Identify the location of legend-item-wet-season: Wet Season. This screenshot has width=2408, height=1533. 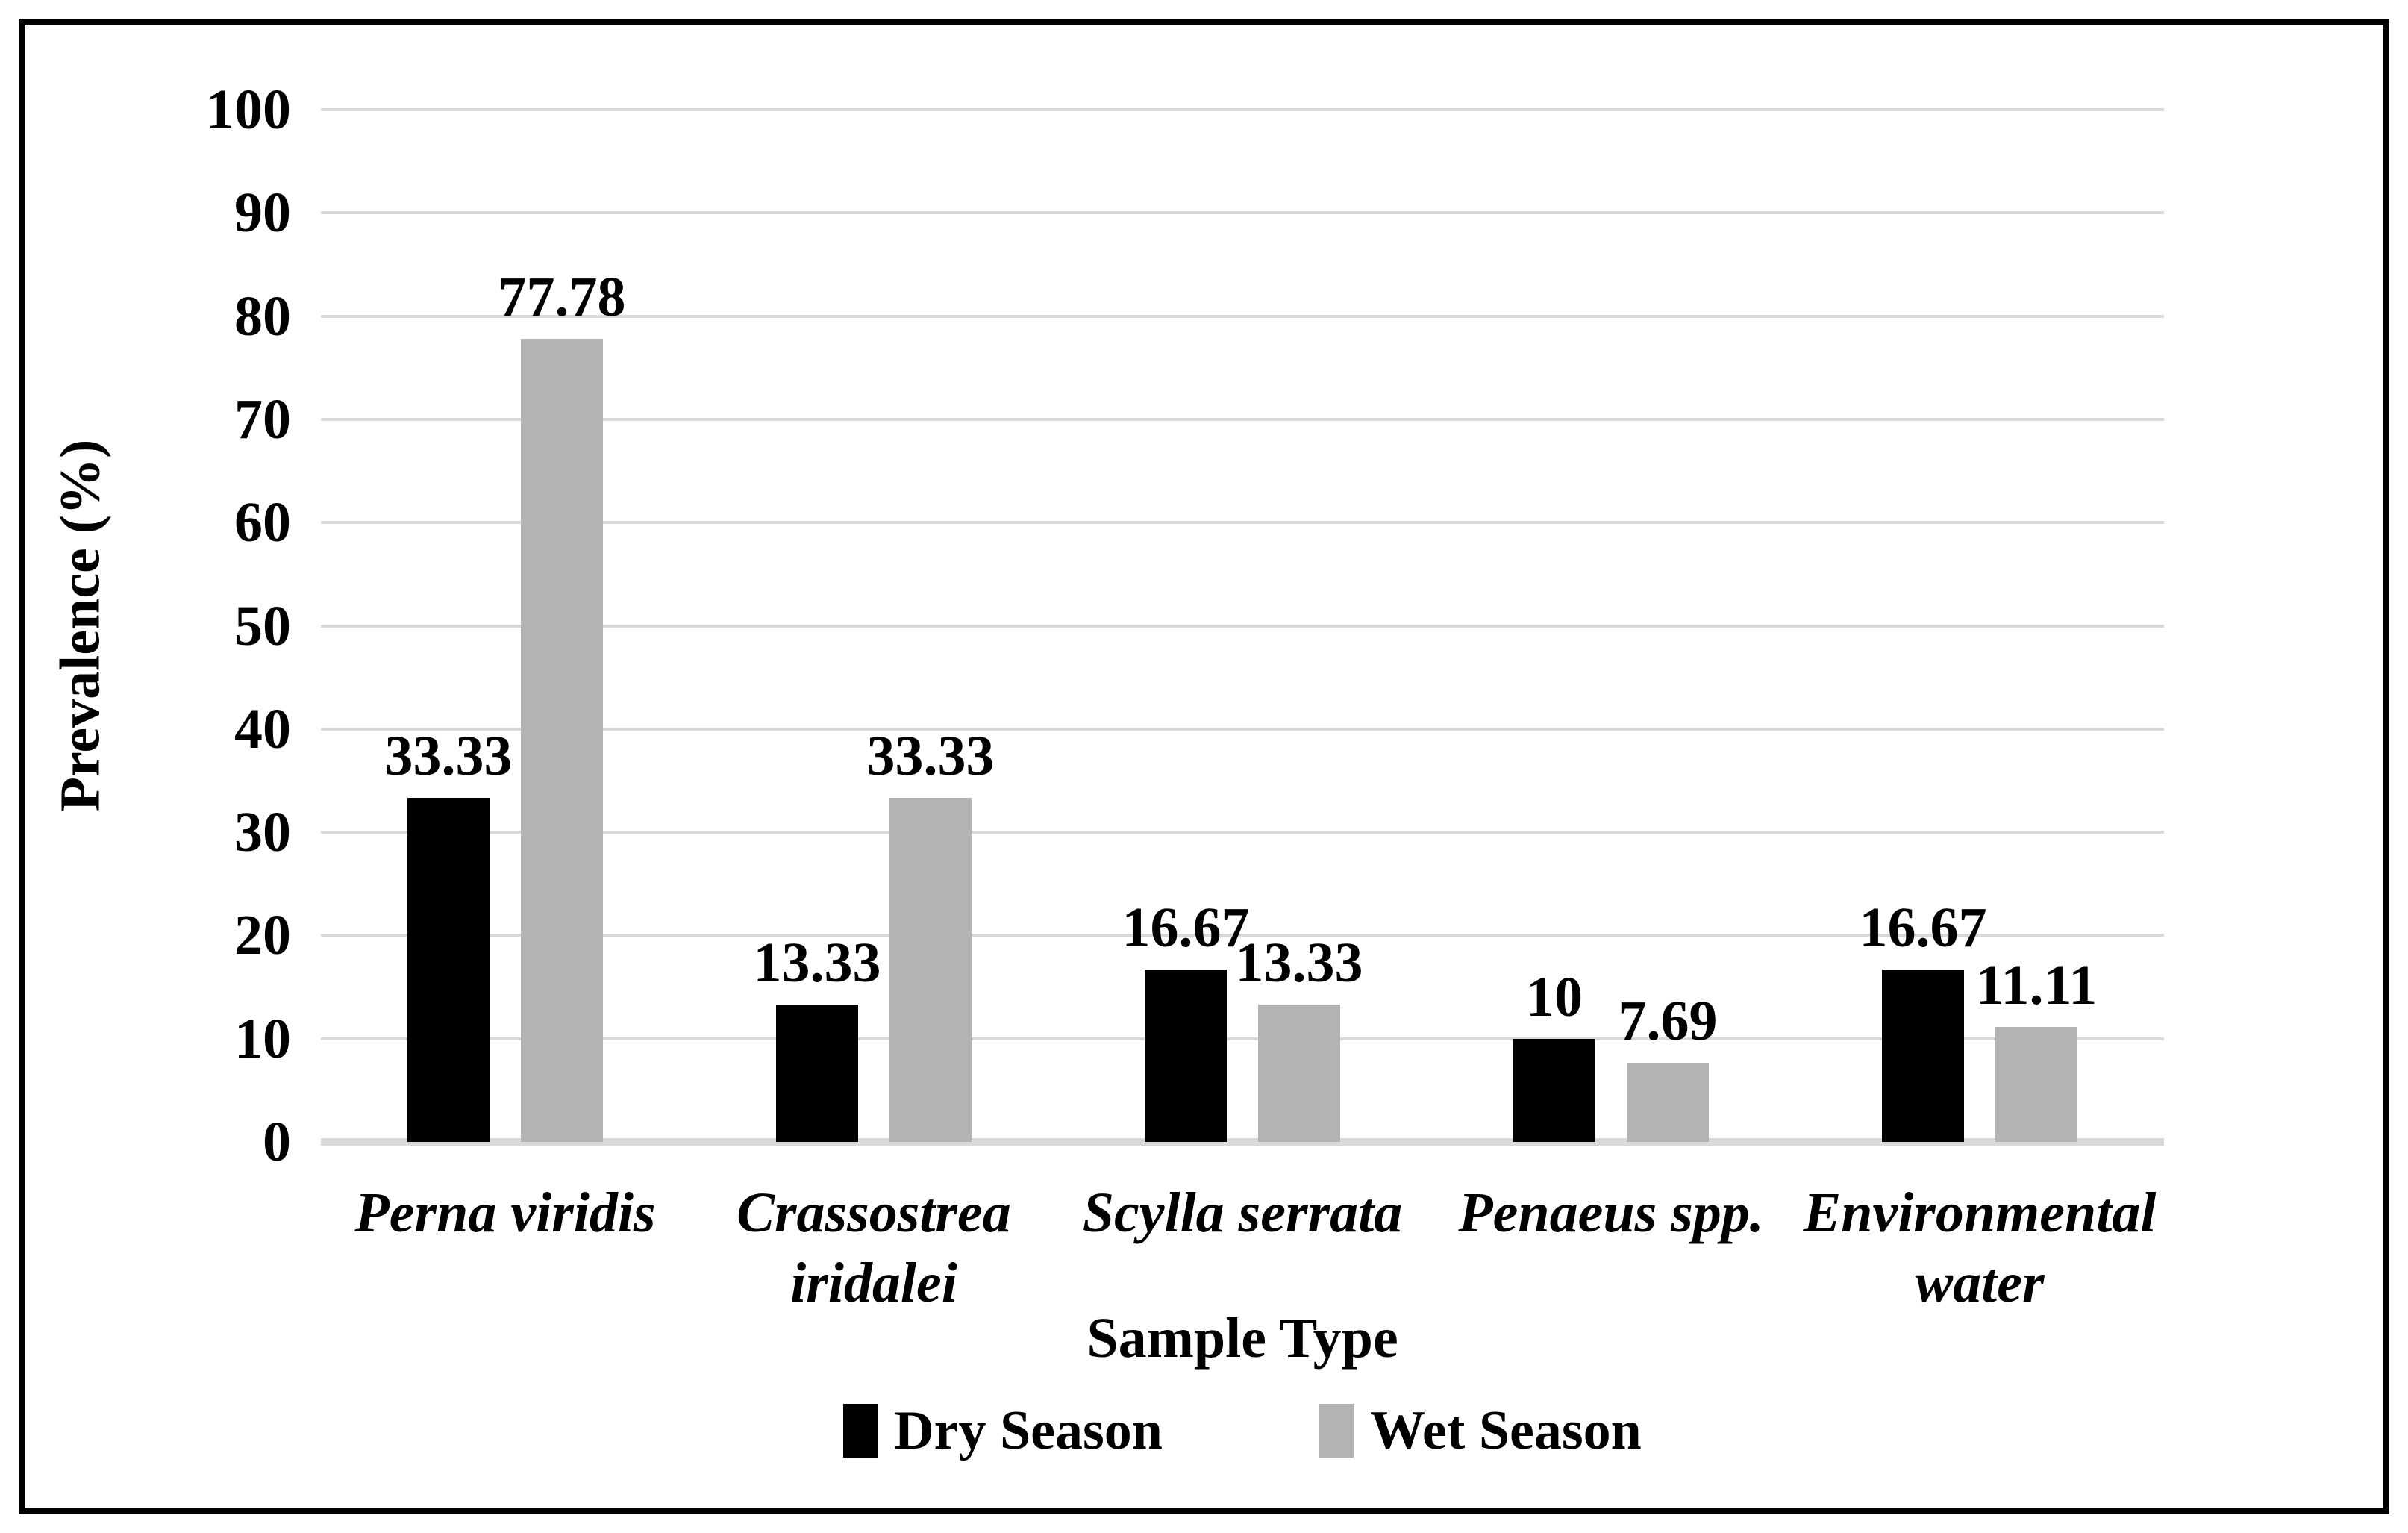
(1480, 1430).